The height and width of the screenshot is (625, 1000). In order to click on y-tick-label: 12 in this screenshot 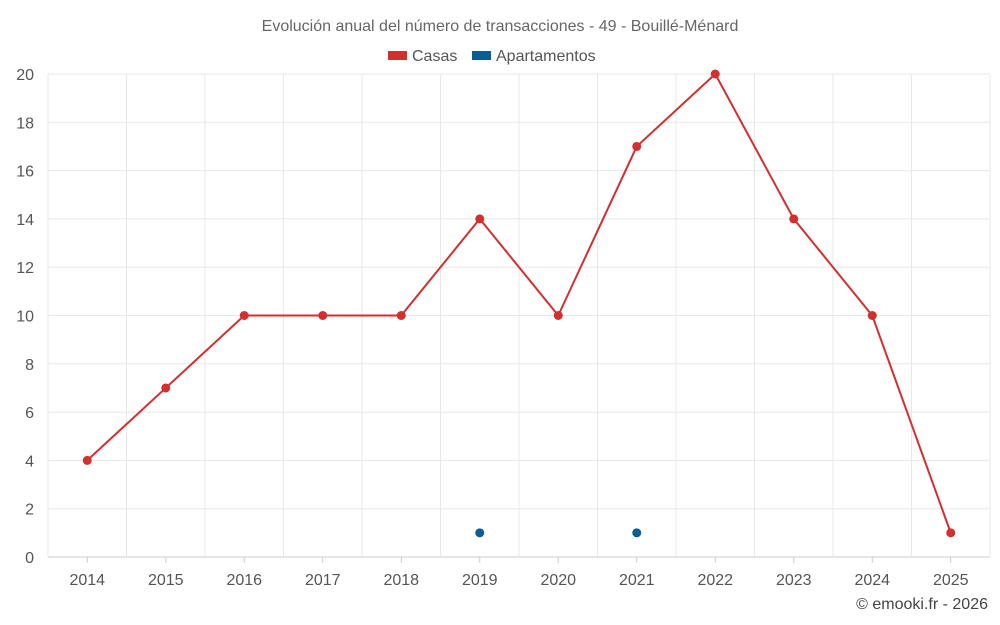, I will do `click(25, 268)`.